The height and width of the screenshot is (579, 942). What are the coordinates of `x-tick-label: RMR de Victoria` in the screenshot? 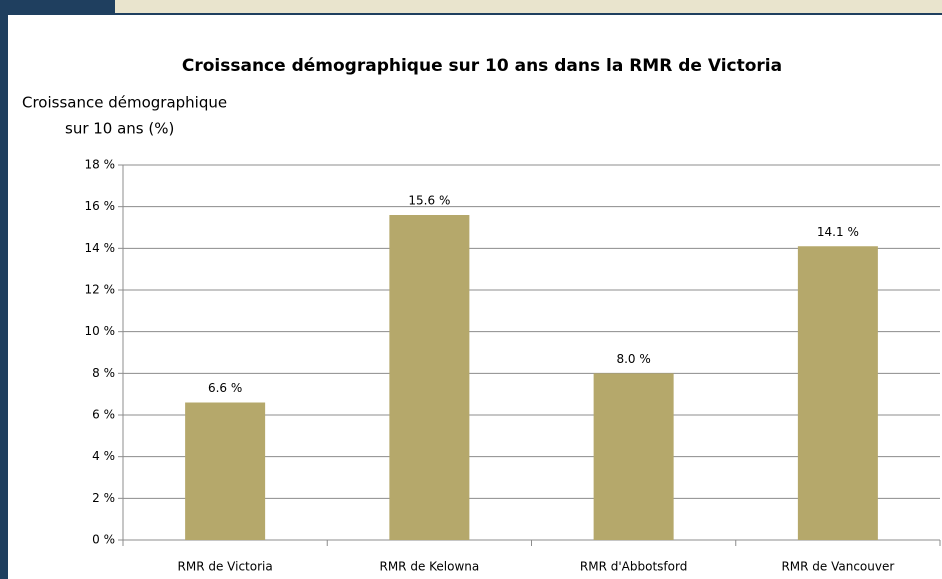 It's located at (225, 567).